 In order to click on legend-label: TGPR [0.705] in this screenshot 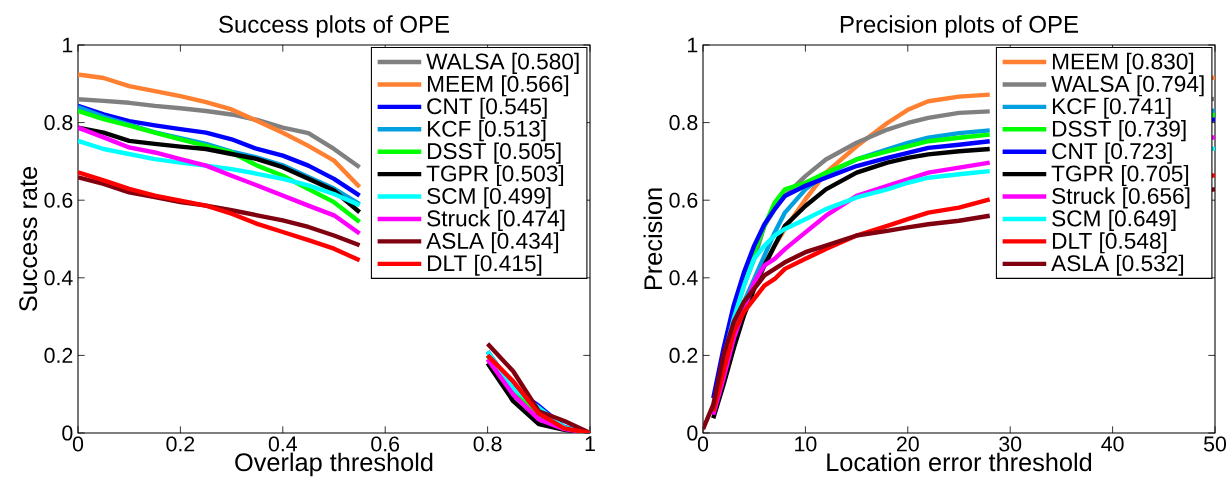, I will do `click(1120, 175)`.